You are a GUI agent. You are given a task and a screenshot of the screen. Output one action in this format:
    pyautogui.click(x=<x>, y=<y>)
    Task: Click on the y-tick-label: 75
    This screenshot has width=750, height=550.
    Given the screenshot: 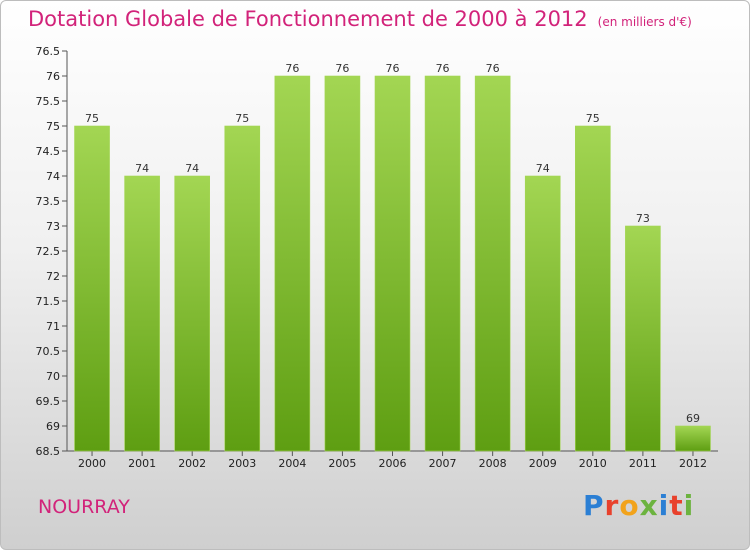 What is the action you would take?
    pyautogui.click(x=53, y=126)
    